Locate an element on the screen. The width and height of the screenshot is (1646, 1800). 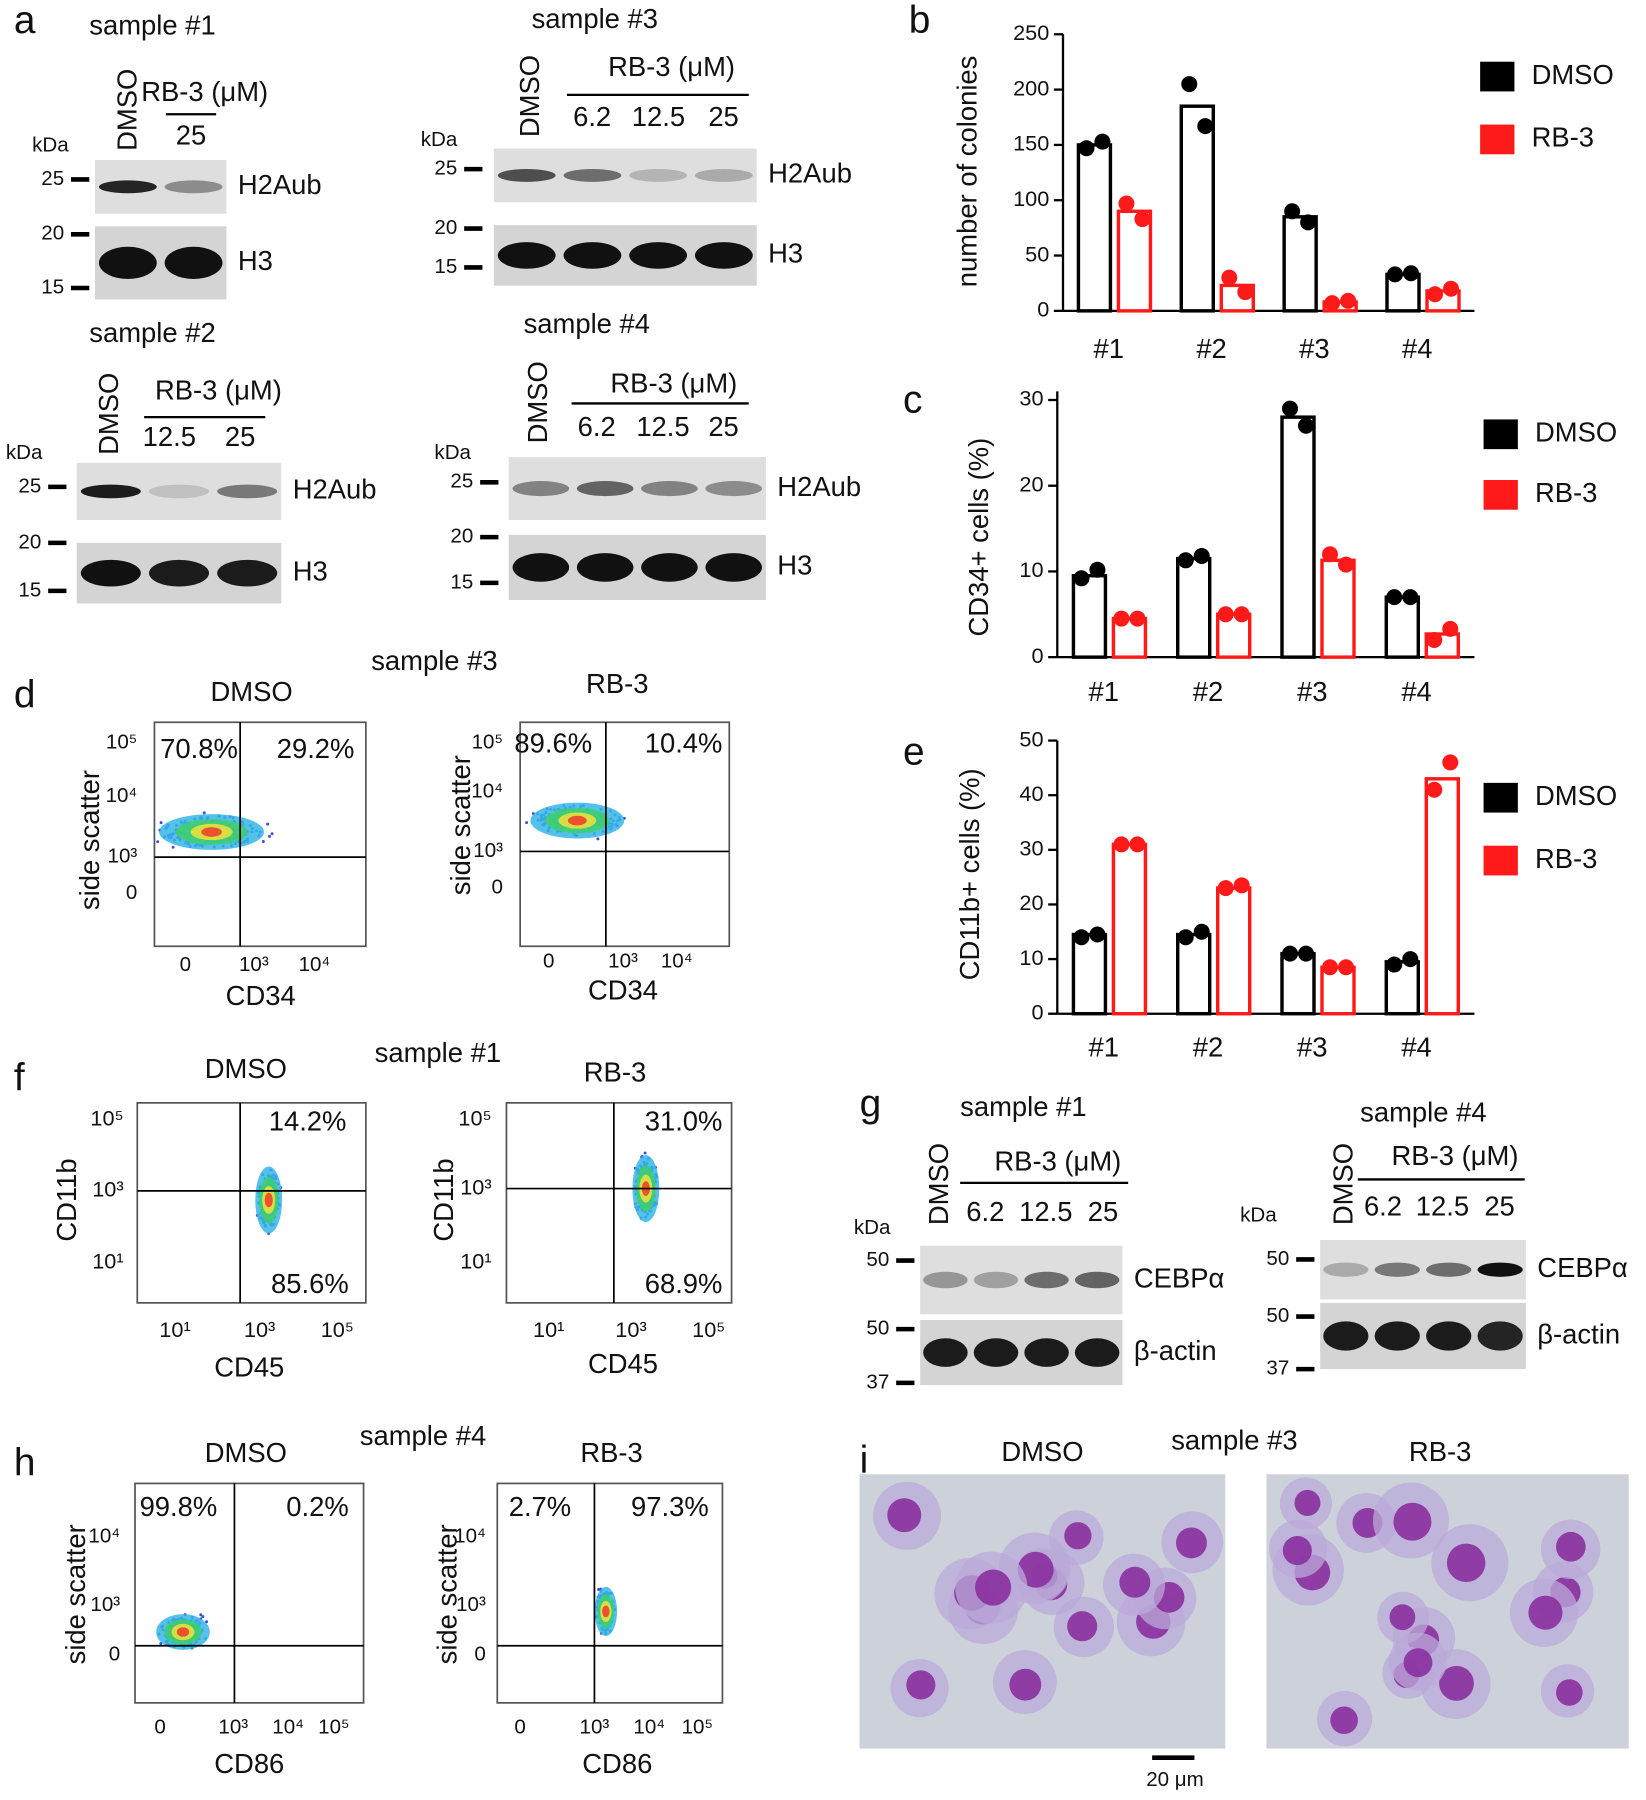
y-tick-label: 50 is located at coordinates (1037, 253).